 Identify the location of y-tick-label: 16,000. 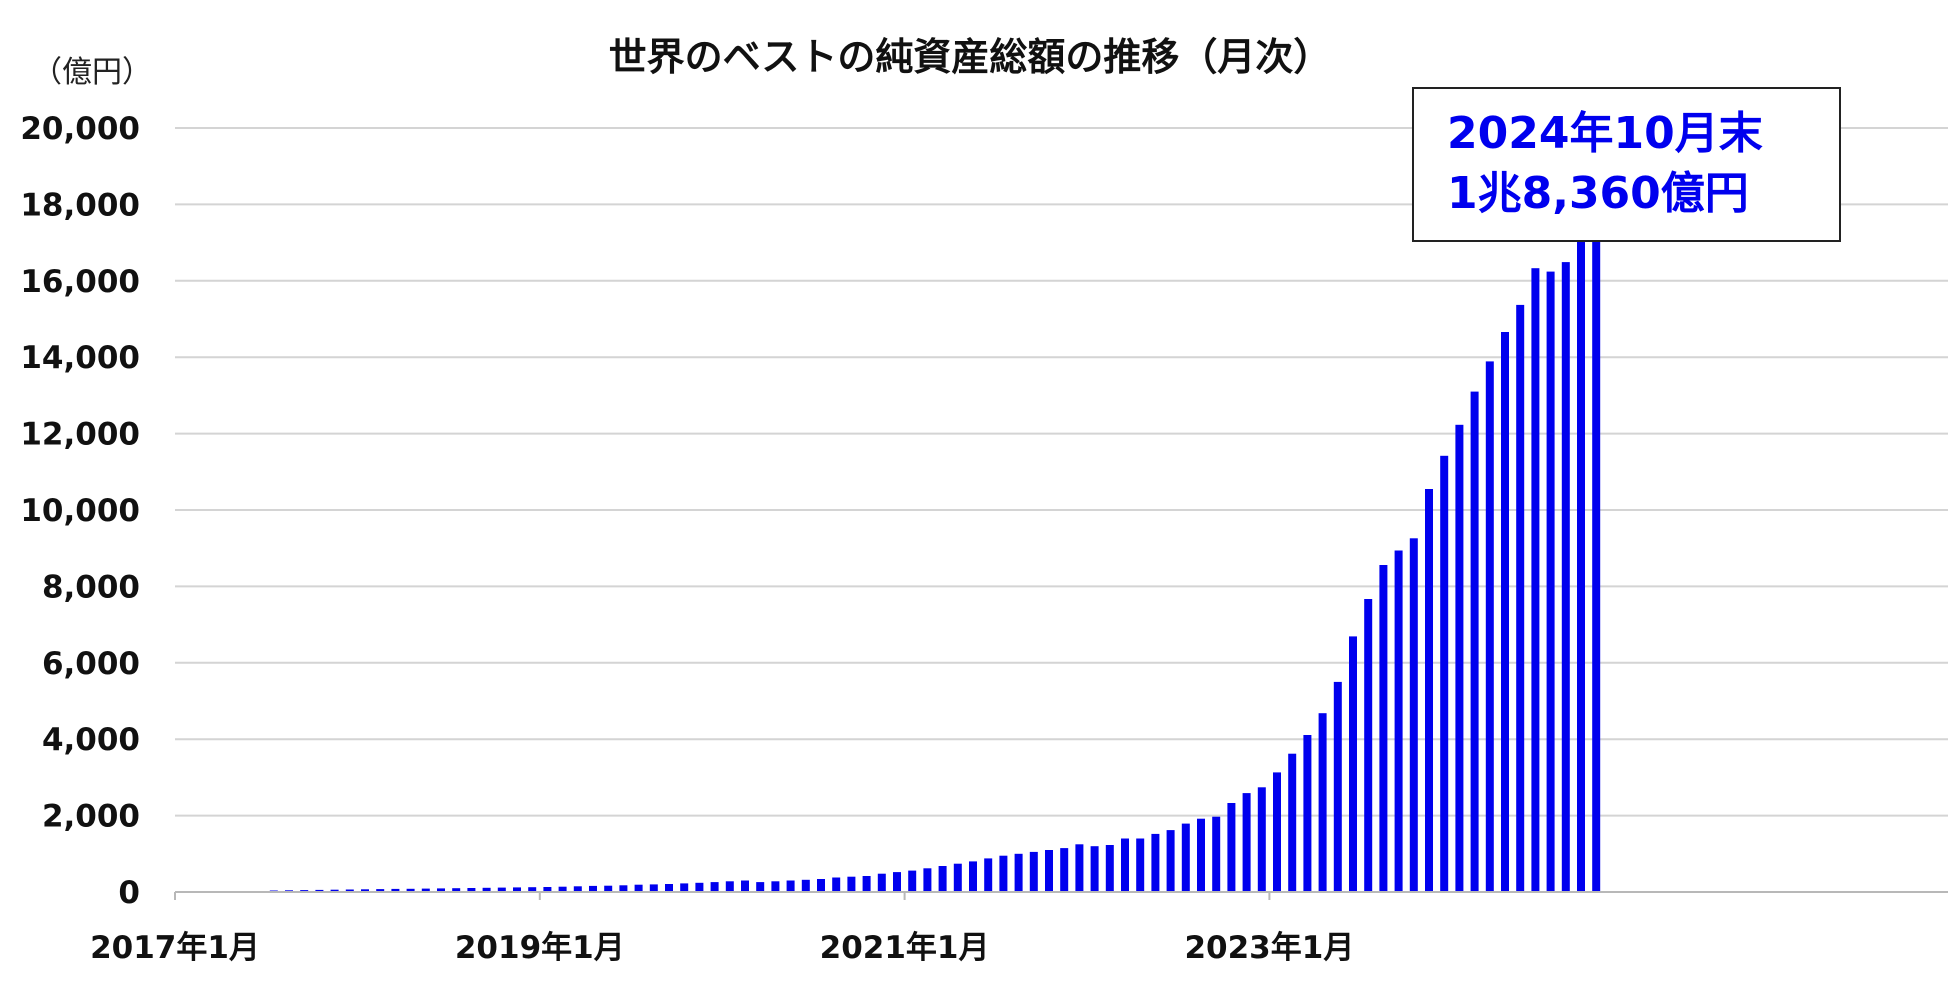
(80, 282).